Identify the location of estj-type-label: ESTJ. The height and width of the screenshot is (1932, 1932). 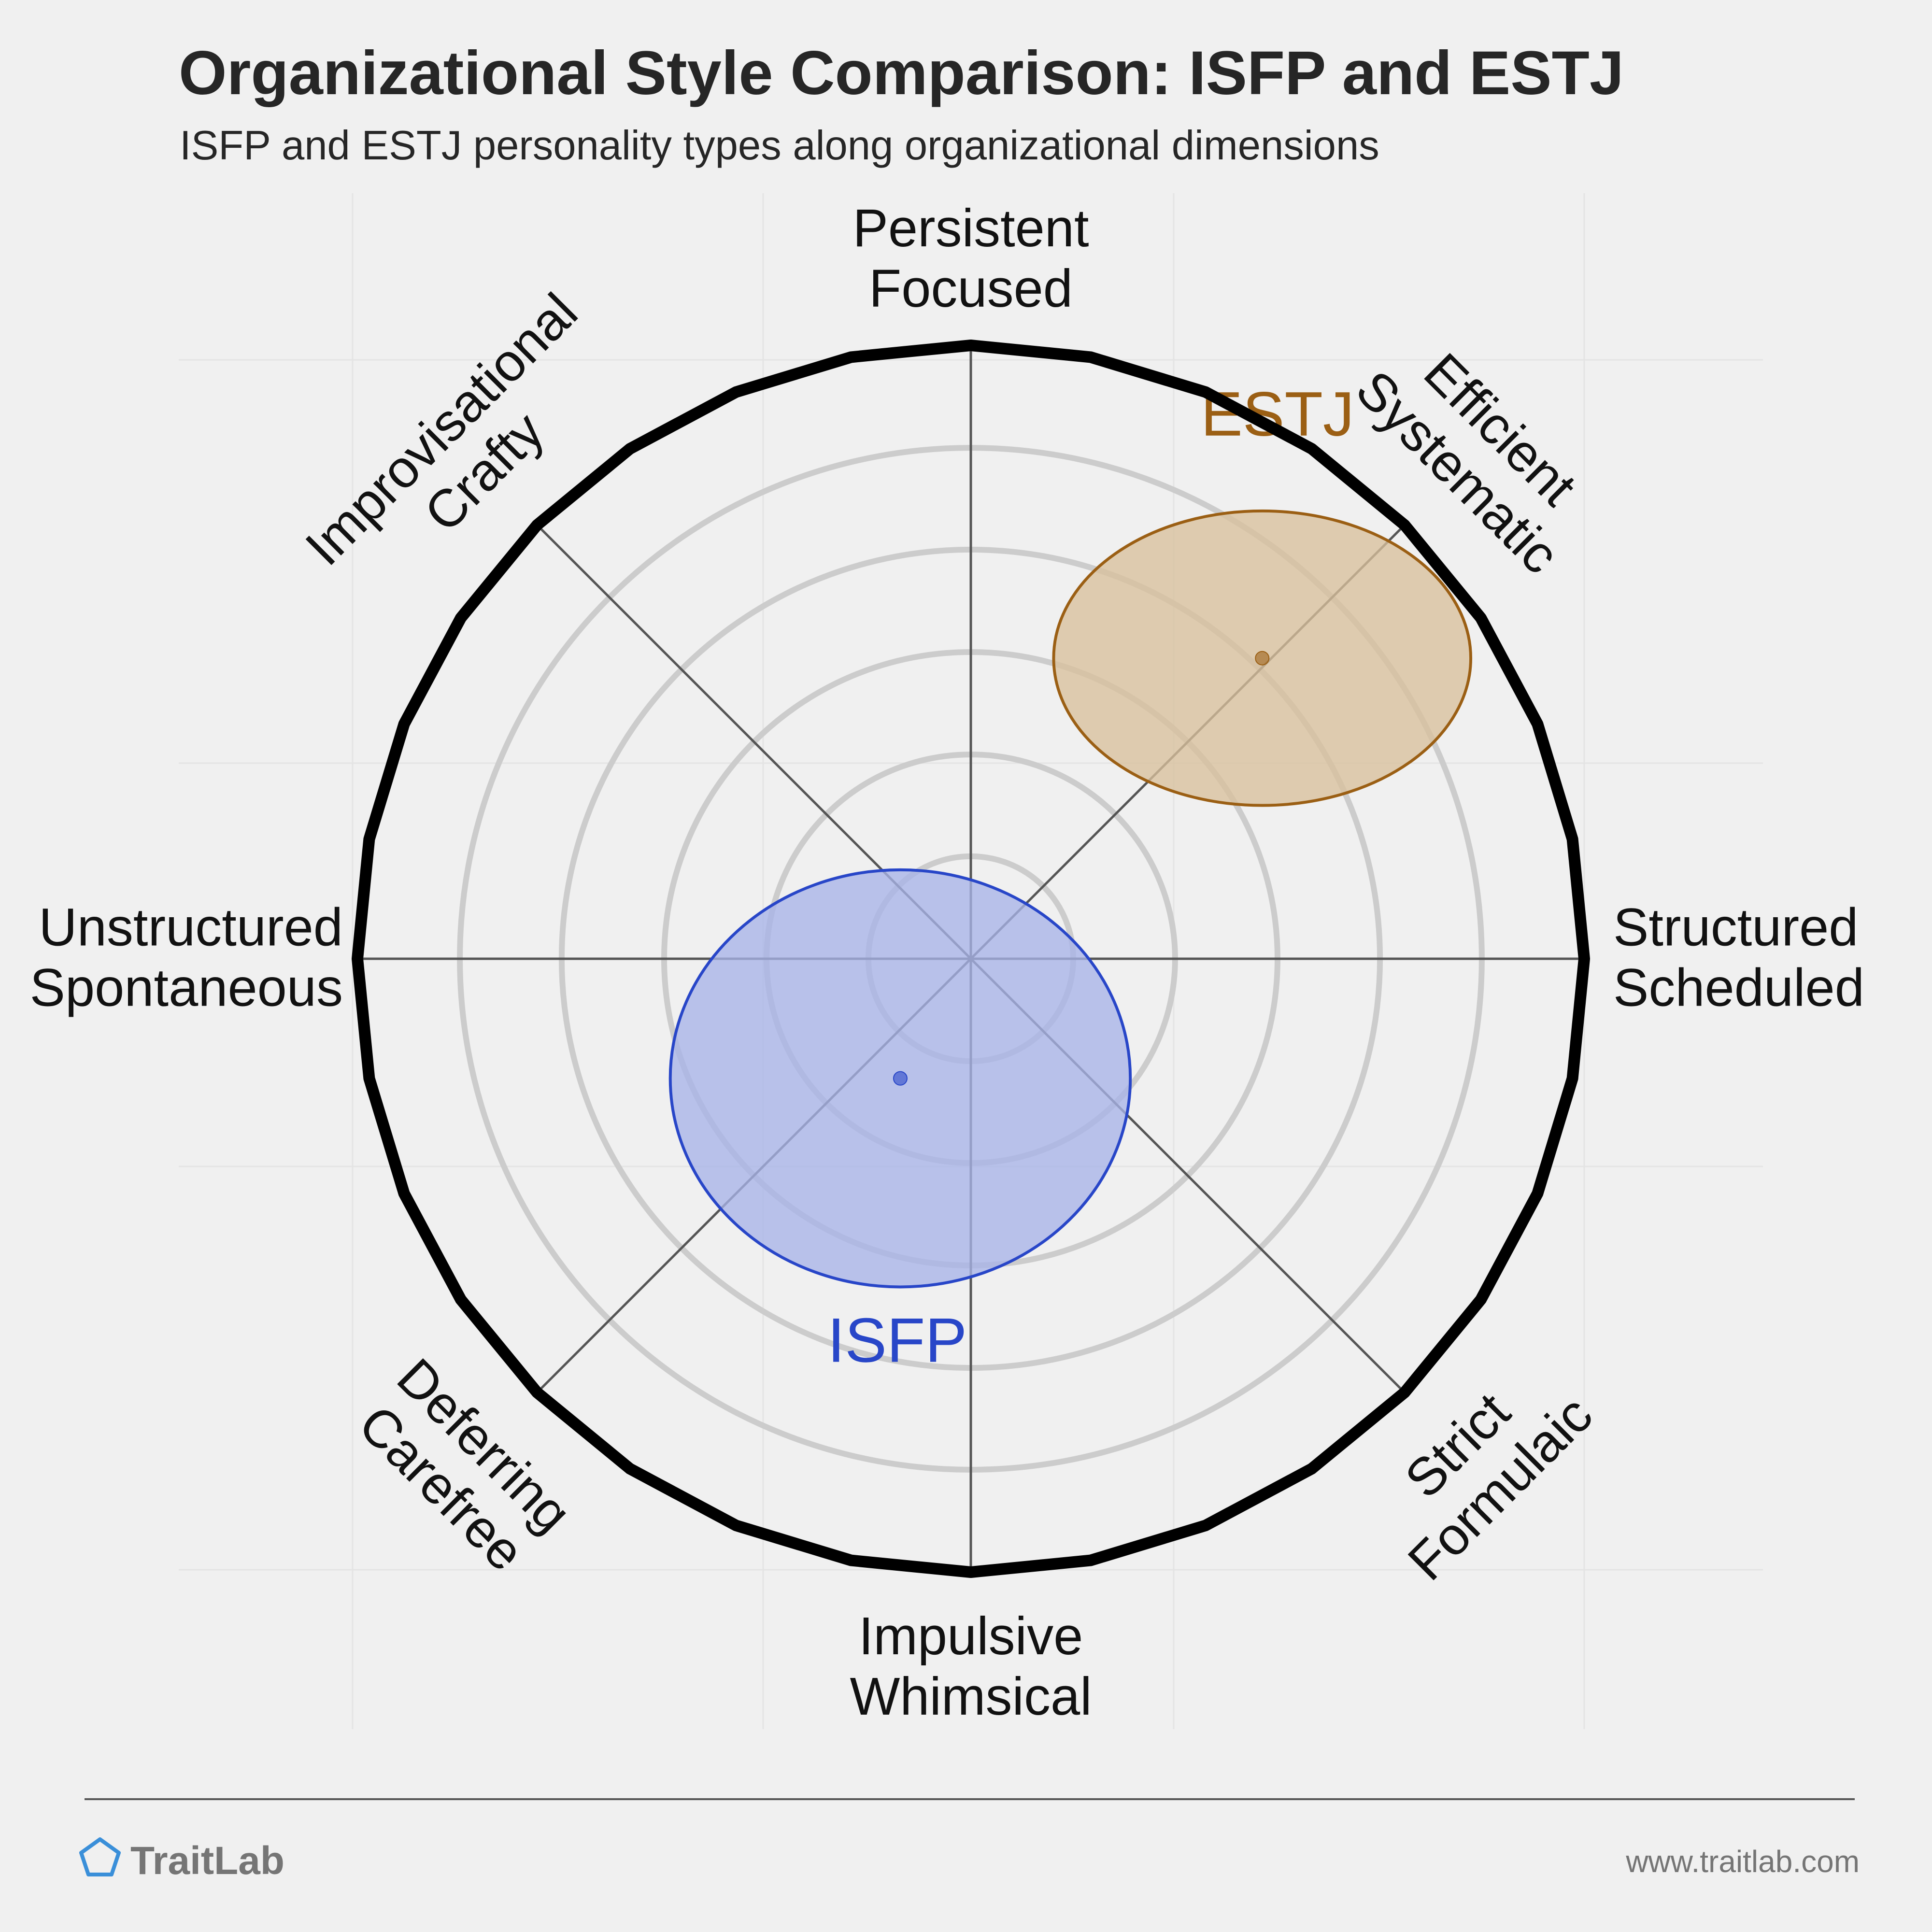
(1277, 414).